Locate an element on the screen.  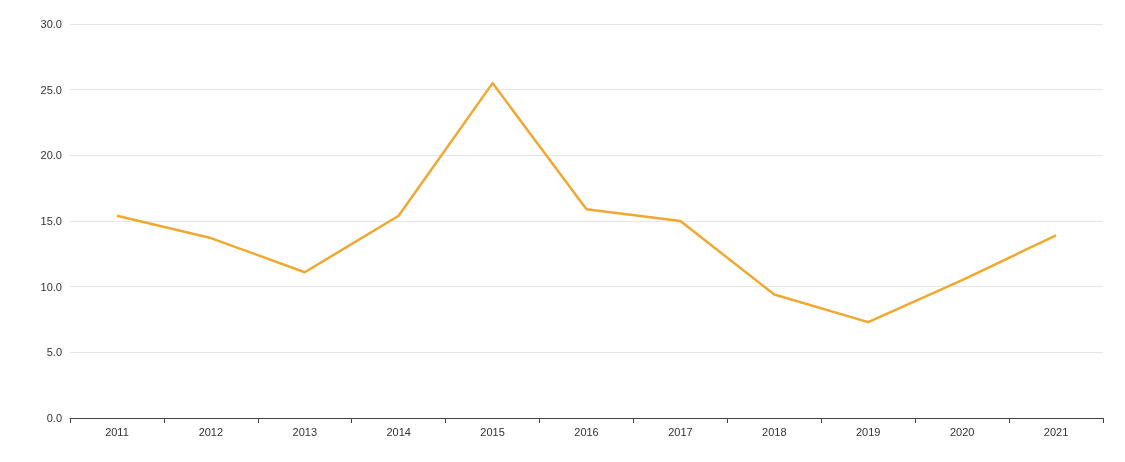
x-tick-label: 2017 is located at coordinates (680, 431).